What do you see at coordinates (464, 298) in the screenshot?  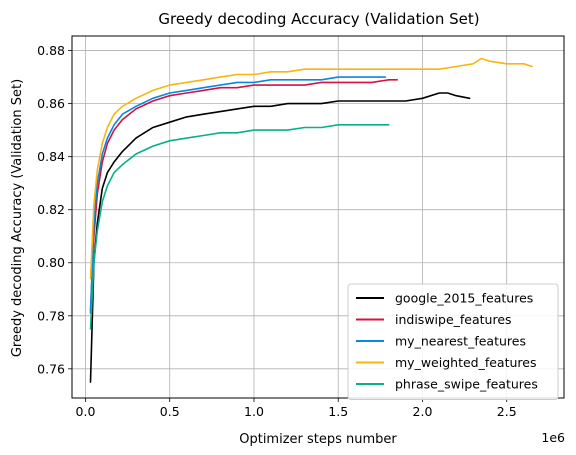 I see `legend-label: google_2015_features` at bounding box center [464, 298].